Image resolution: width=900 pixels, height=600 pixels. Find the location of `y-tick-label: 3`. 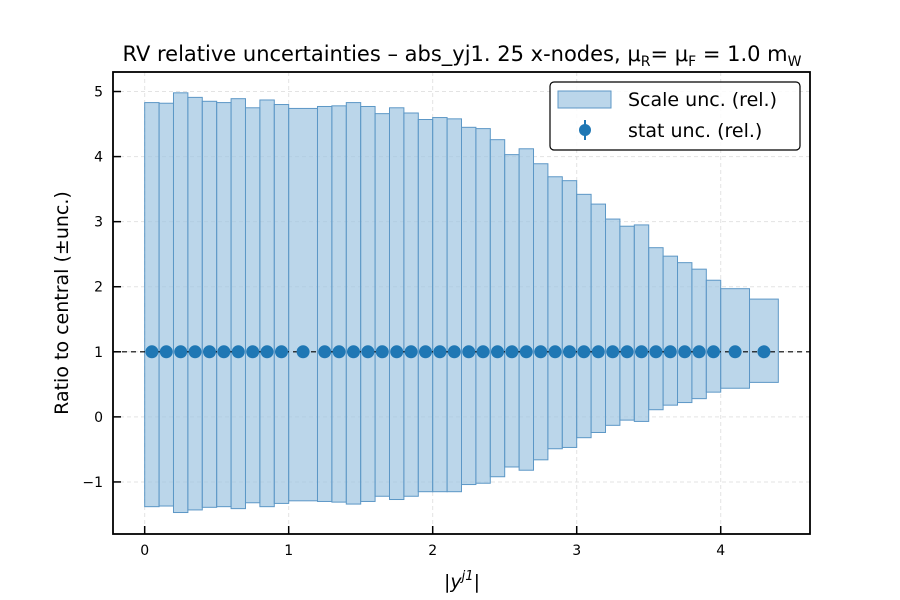

y-tick-label: 3 is located at coordinates (98, 223).